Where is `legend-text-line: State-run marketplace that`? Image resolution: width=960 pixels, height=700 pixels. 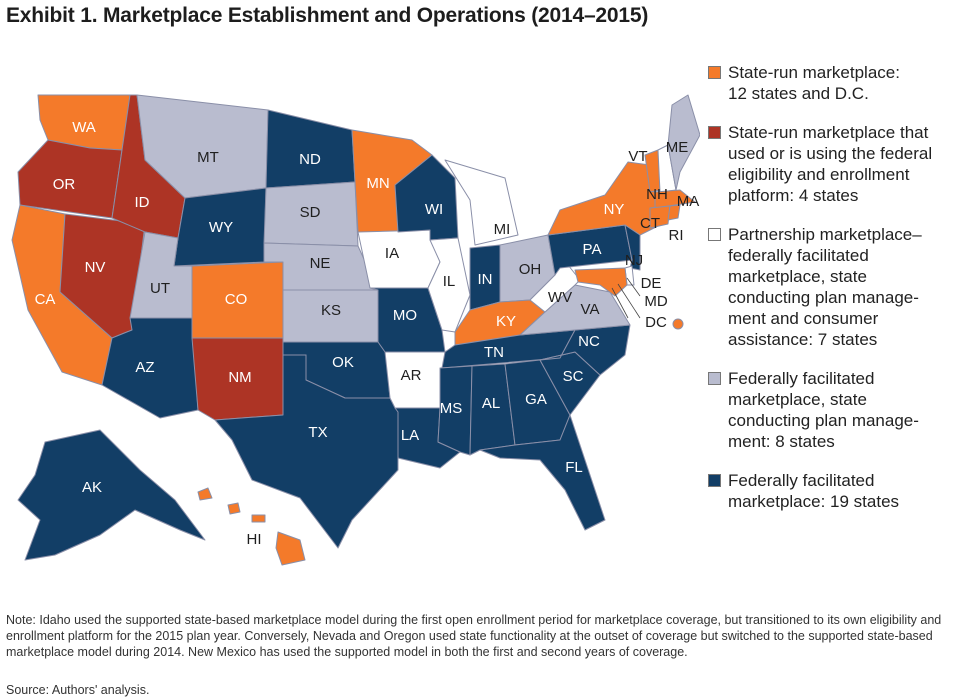
legend-text-line: State-run marketplace that is located at coordinates (828, 132).